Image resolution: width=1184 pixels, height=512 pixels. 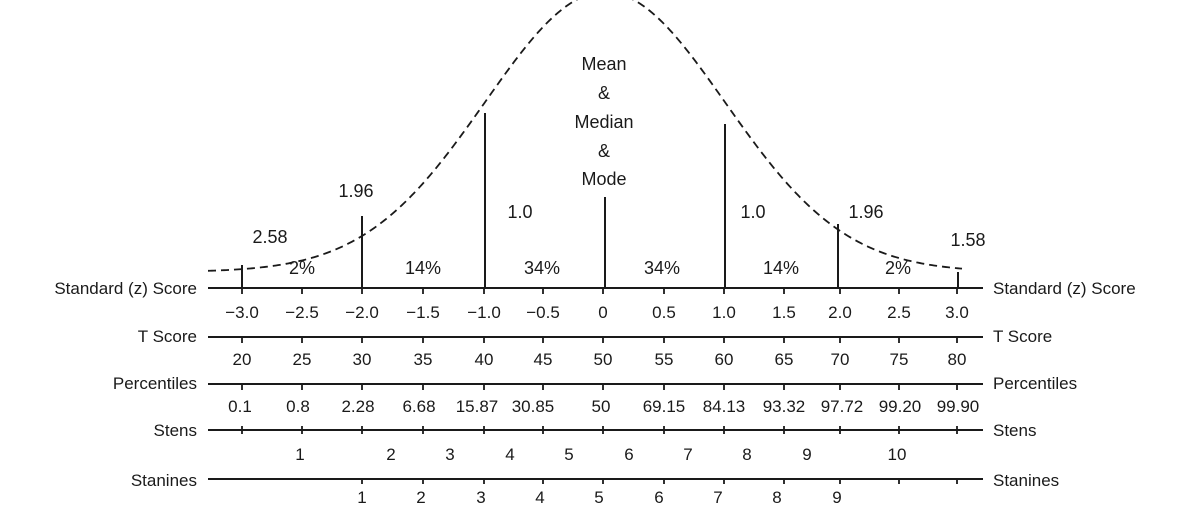 I want to click on center-label-line: Mode, so click(x=603, y=179).